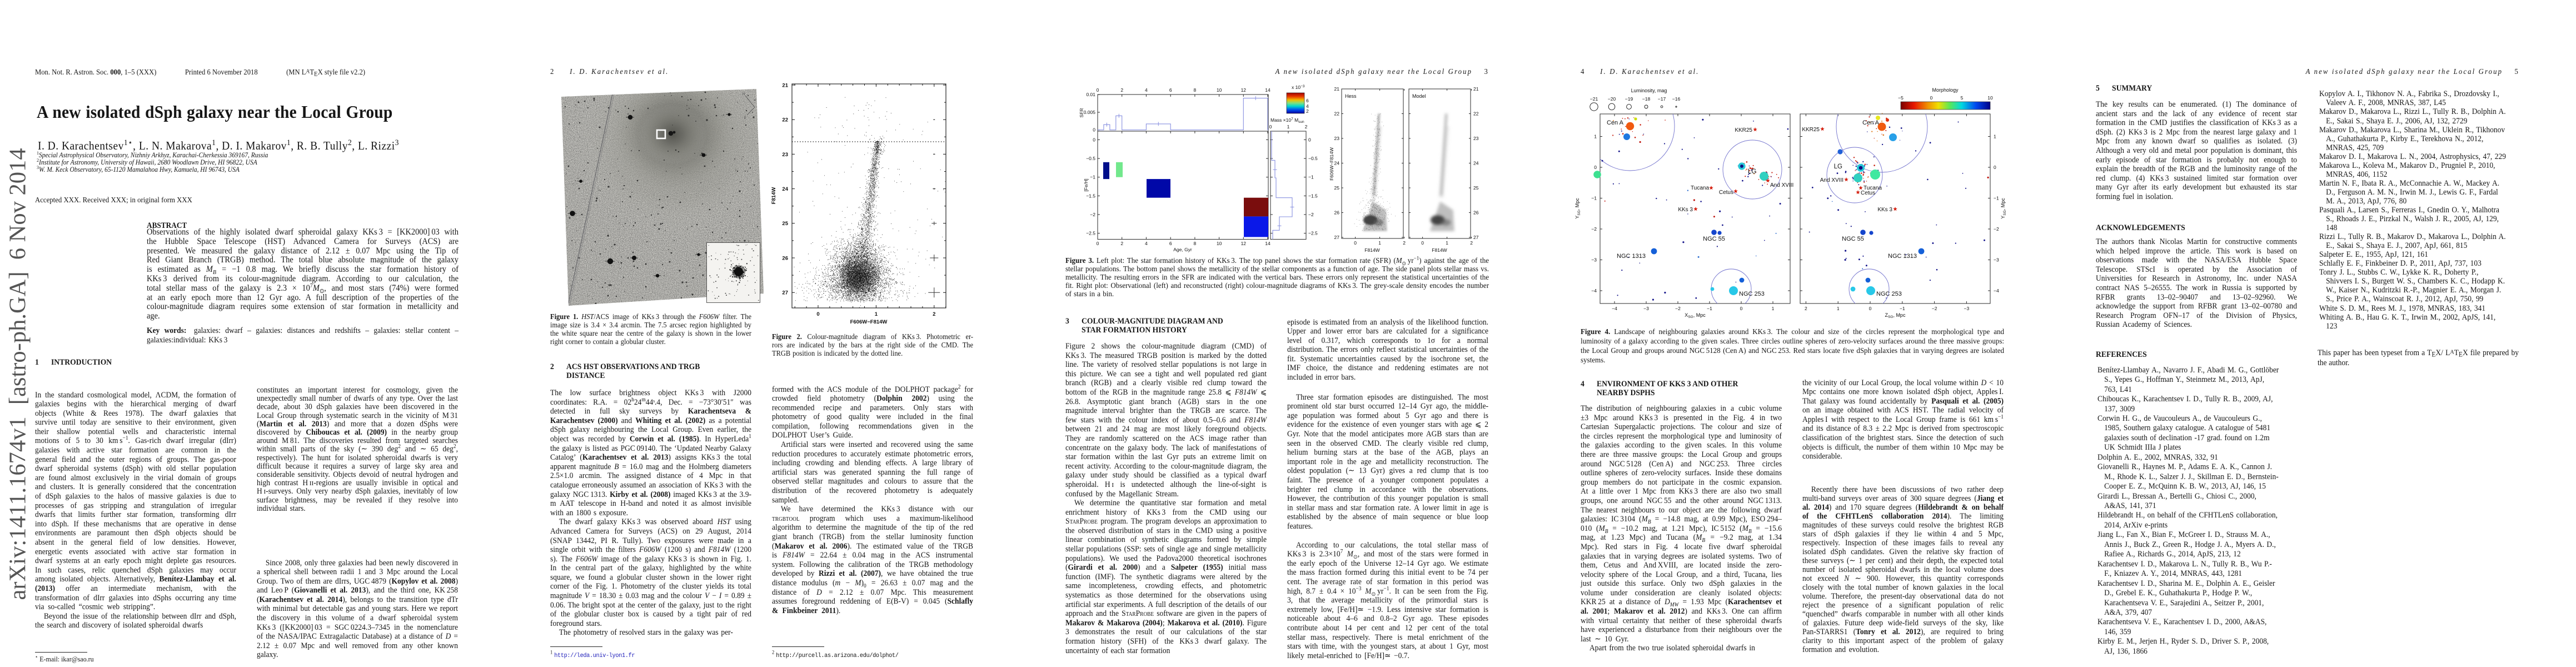 The image size is (2576, 667). What do you see at coordinates (1996, 260) in the screenshot?
I see `svg-text: −3` at bounding box center [1996, 260].